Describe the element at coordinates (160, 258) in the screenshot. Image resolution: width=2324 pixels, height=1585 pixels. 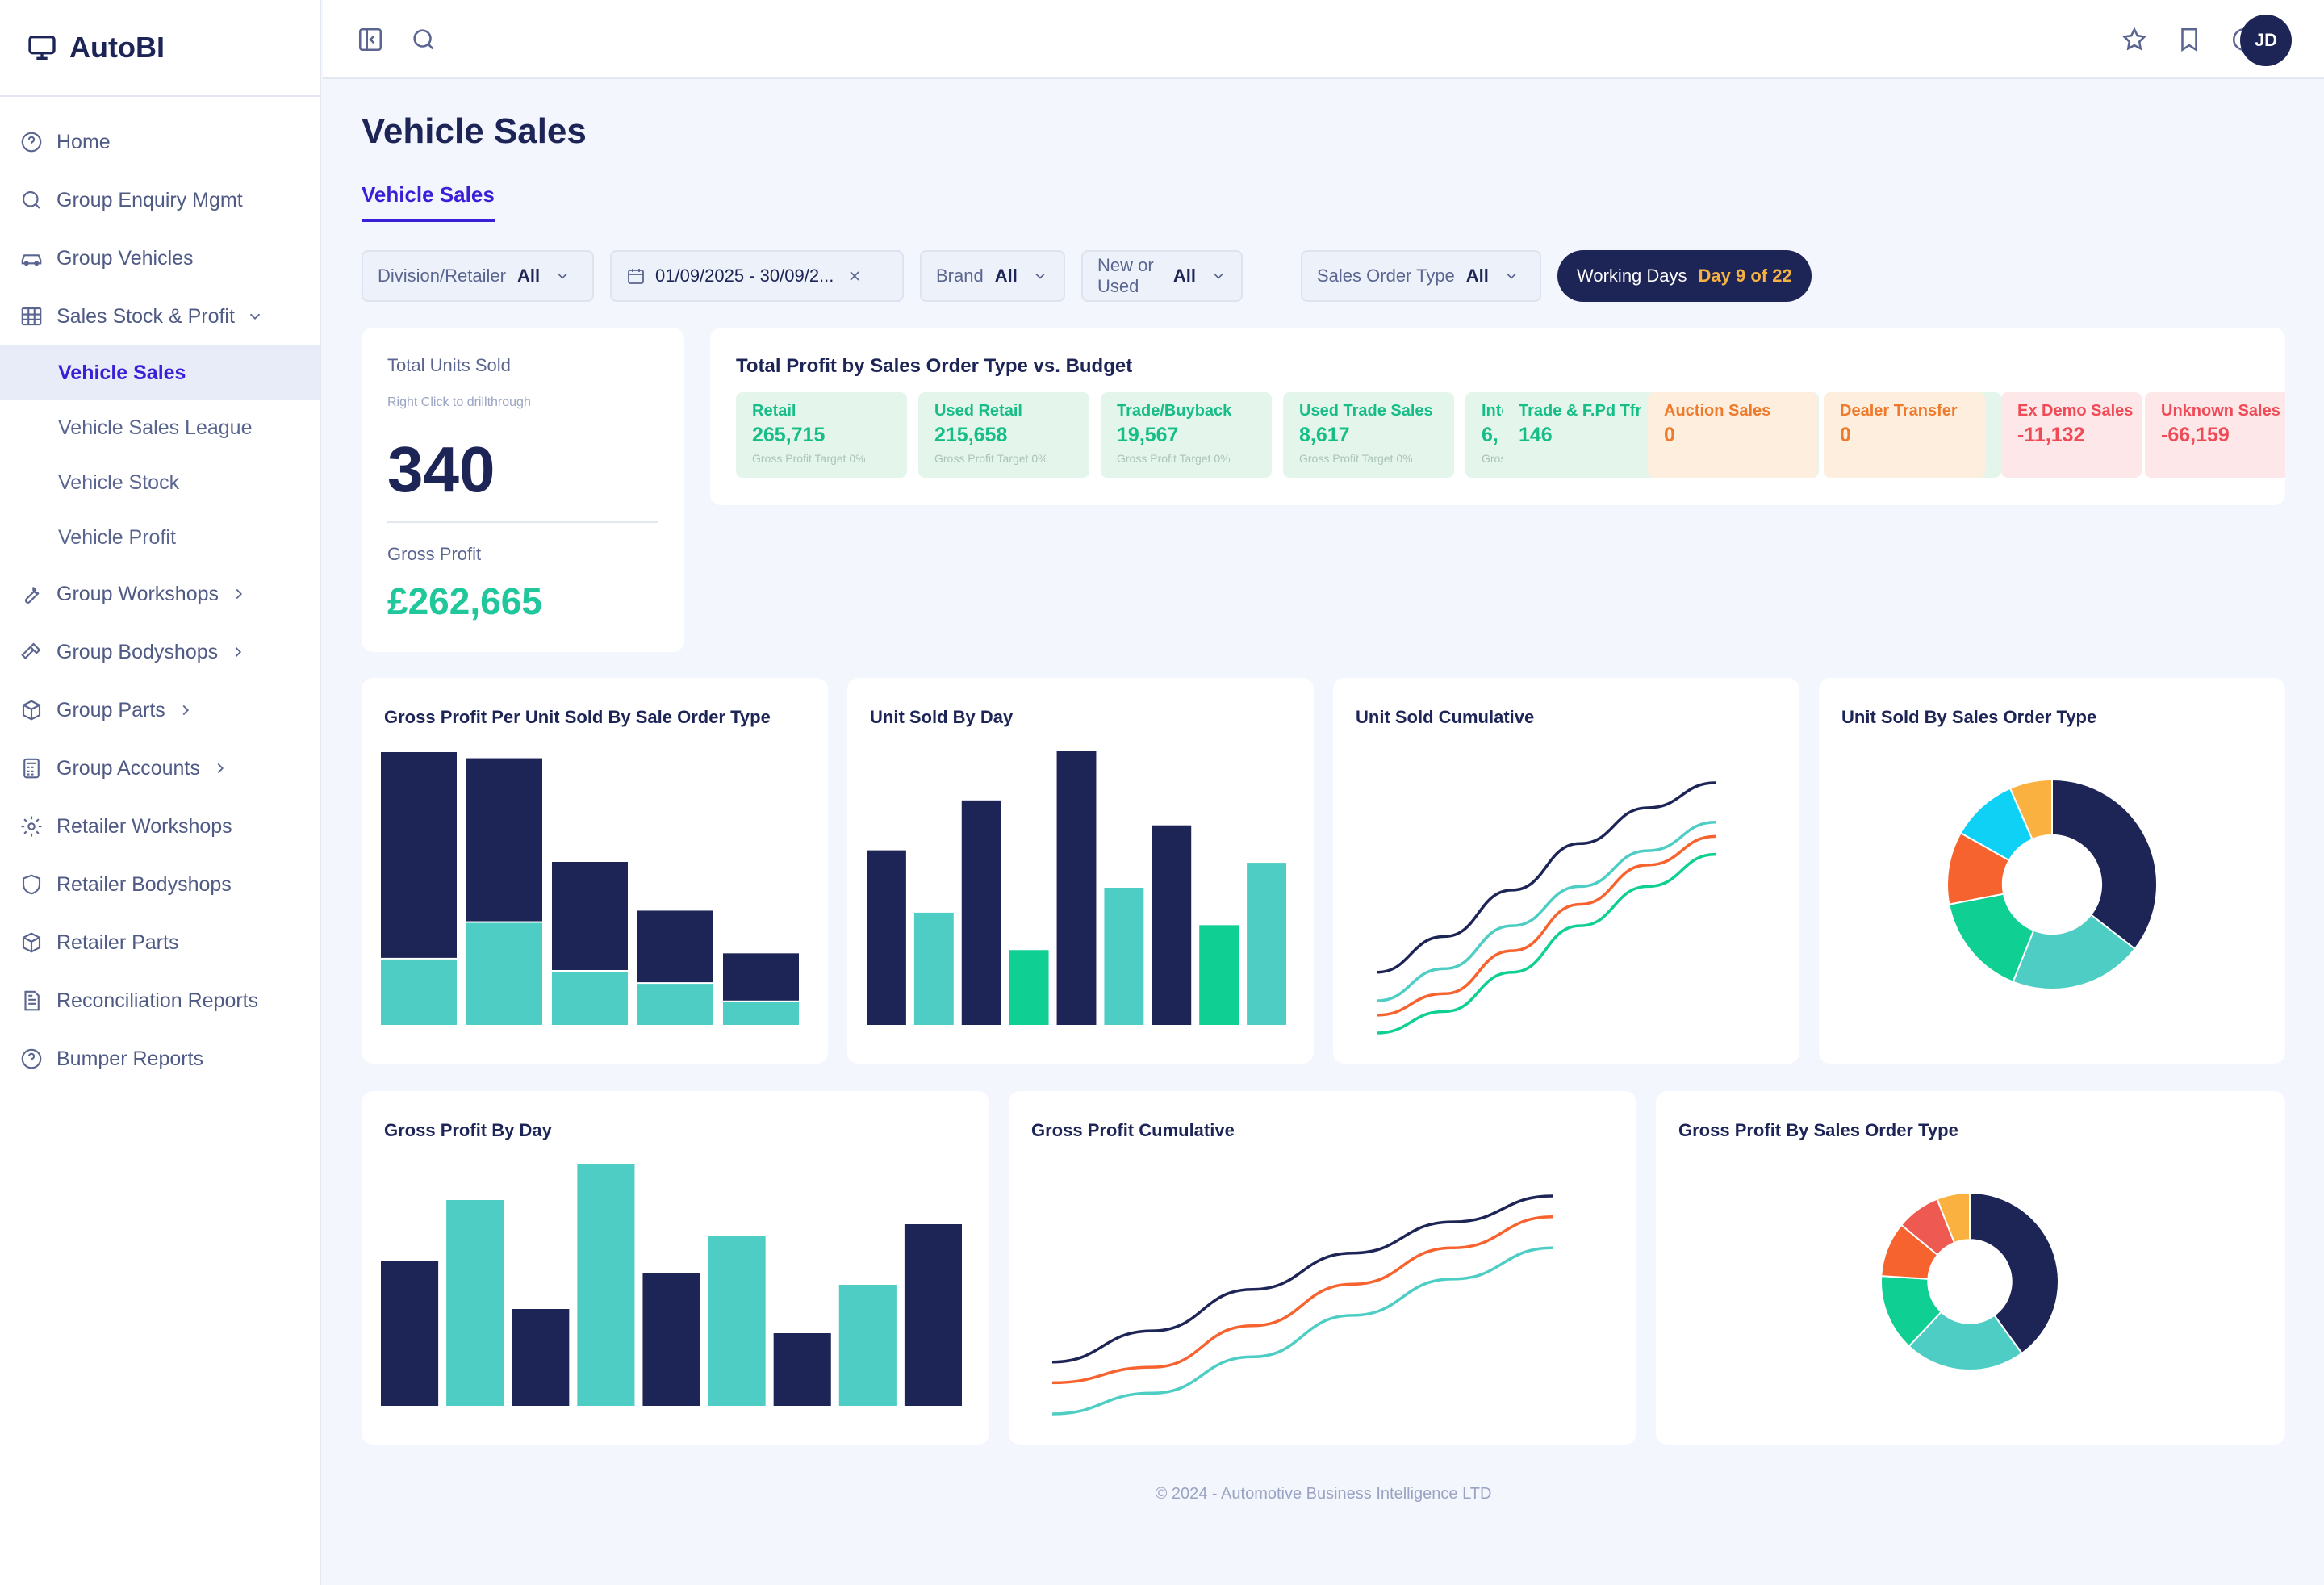
I see `sidebar-item-group-vehicles: Group Vehicles` at that location.